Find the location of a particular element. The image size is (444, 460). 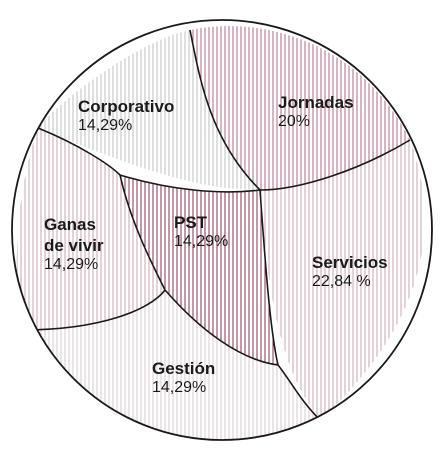

slice-value-gestion: 14,29% is located at coordinates (179, 387).